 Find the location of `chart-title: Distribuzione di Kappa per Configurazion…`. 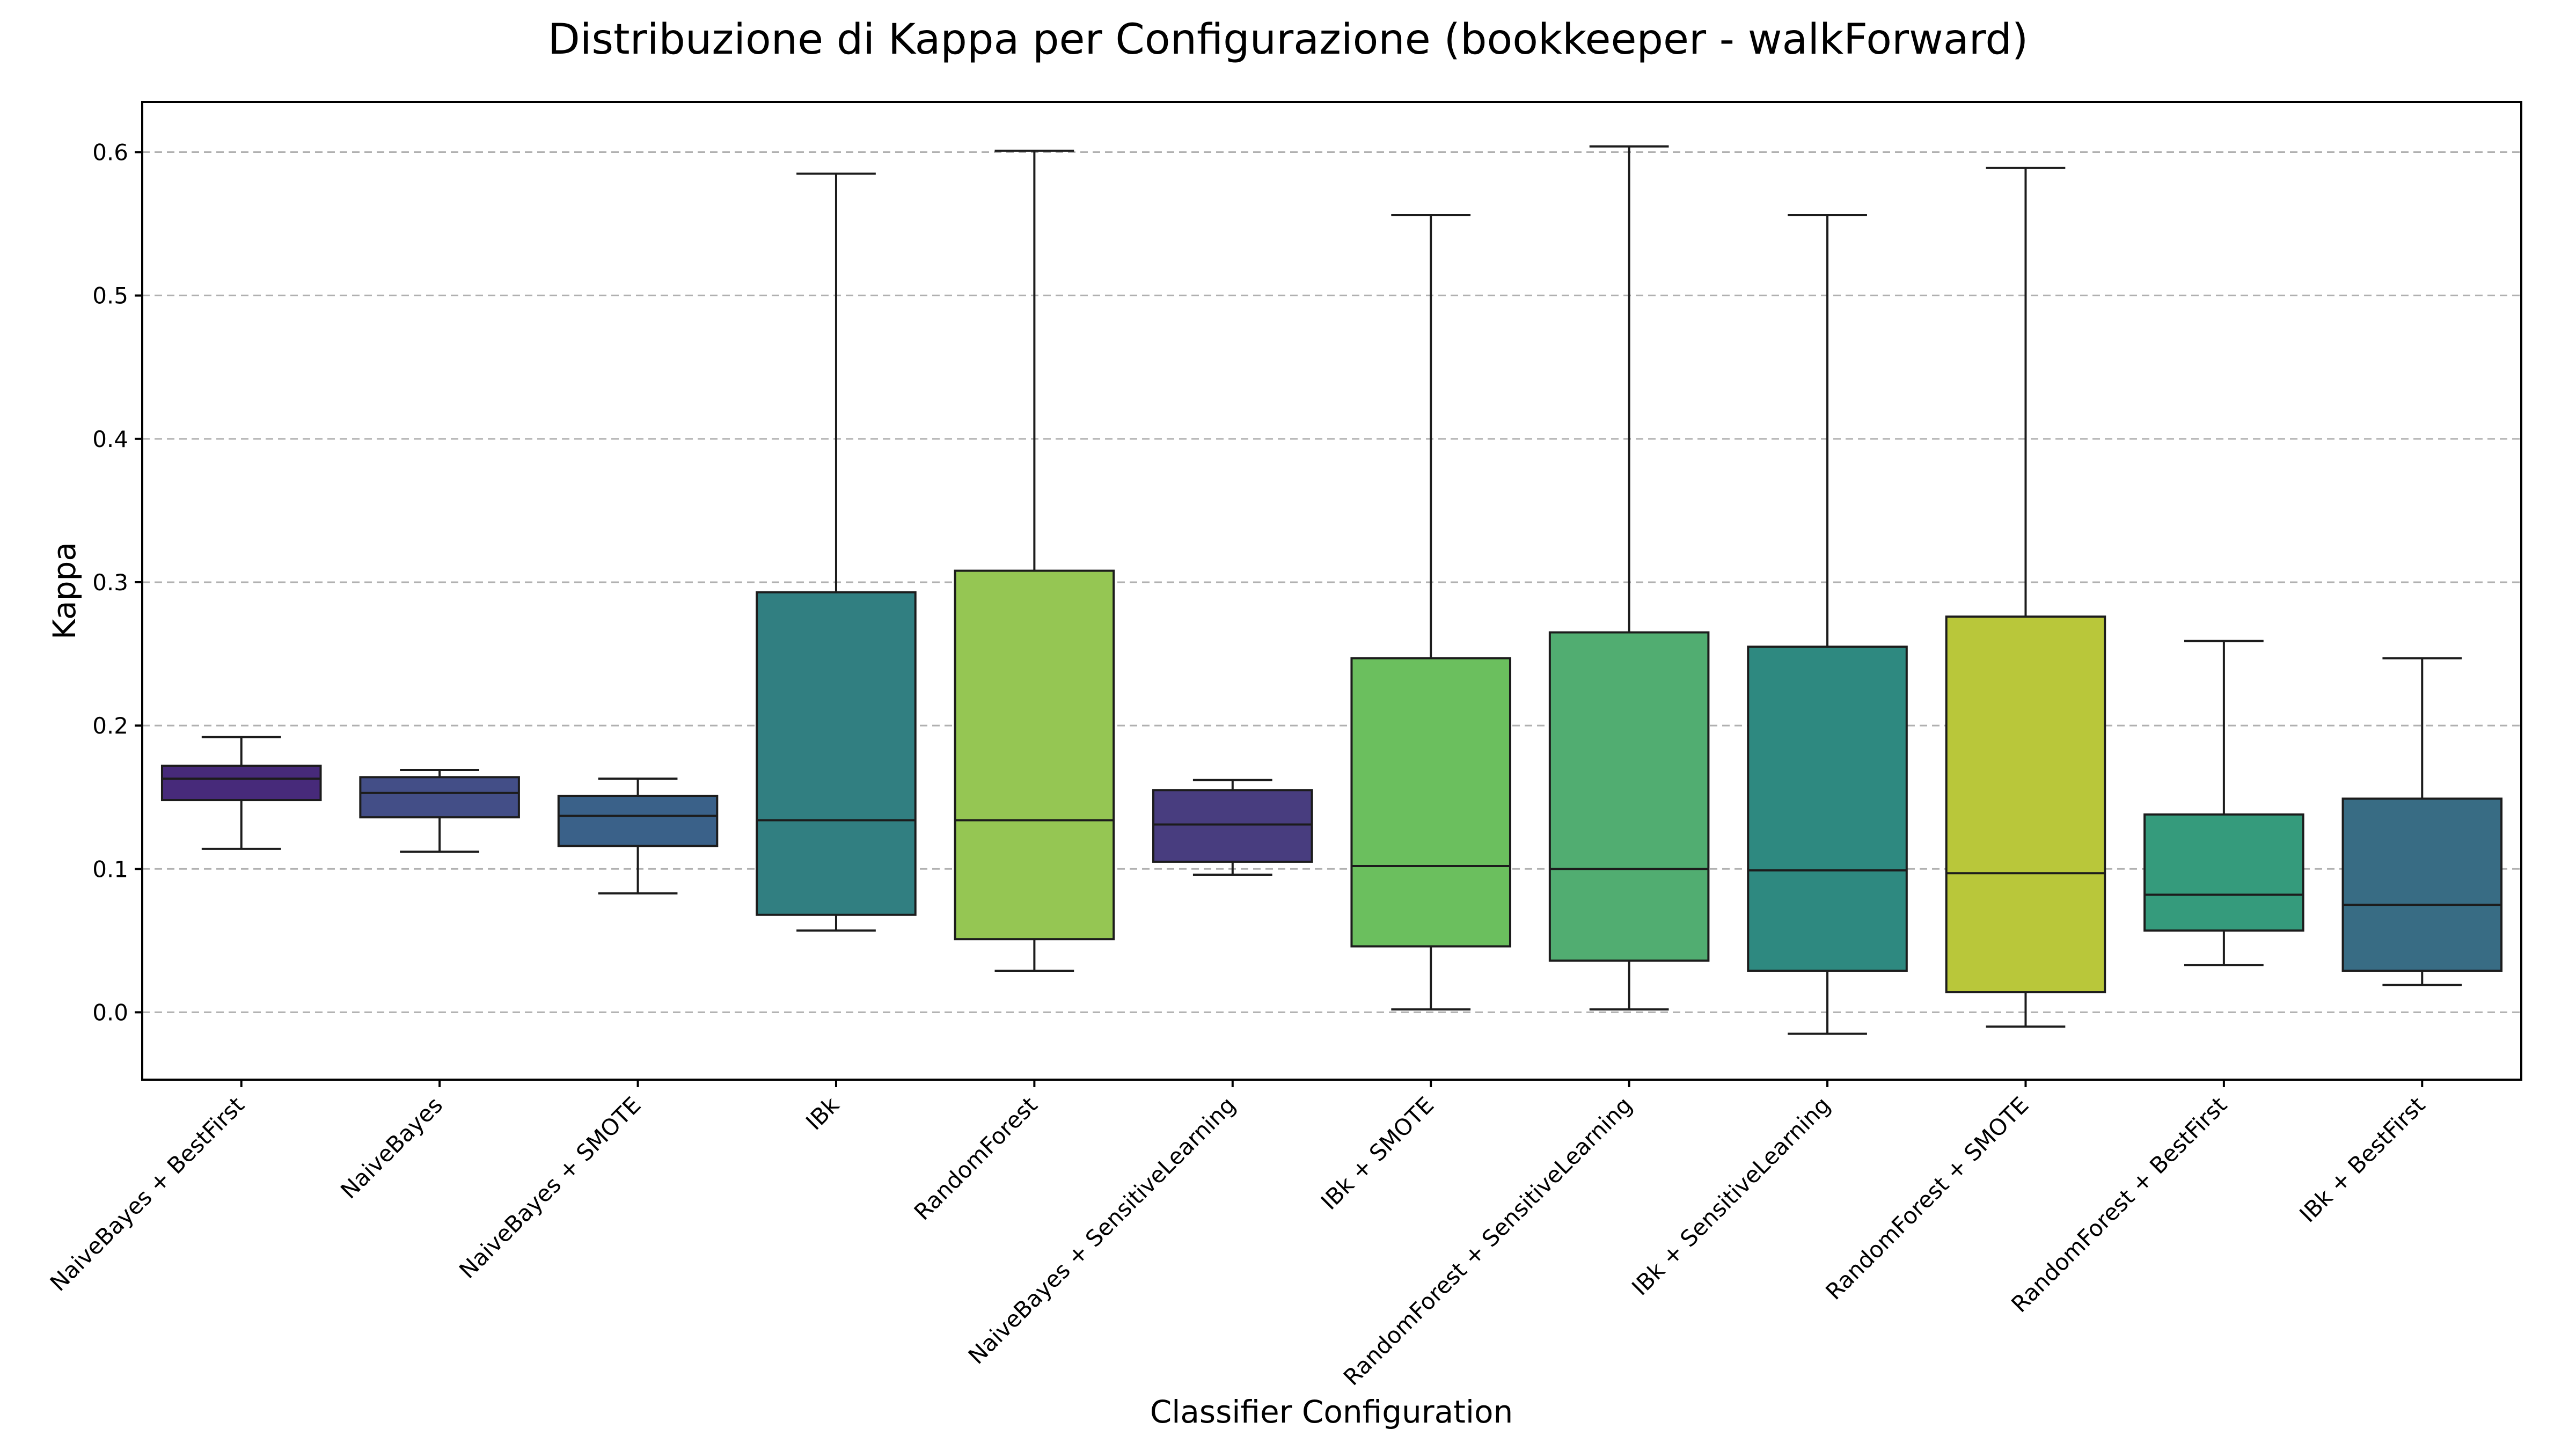

chart-title: Distribuzione di Kappa per Configurazion… is located at coordinates (1288, 40).